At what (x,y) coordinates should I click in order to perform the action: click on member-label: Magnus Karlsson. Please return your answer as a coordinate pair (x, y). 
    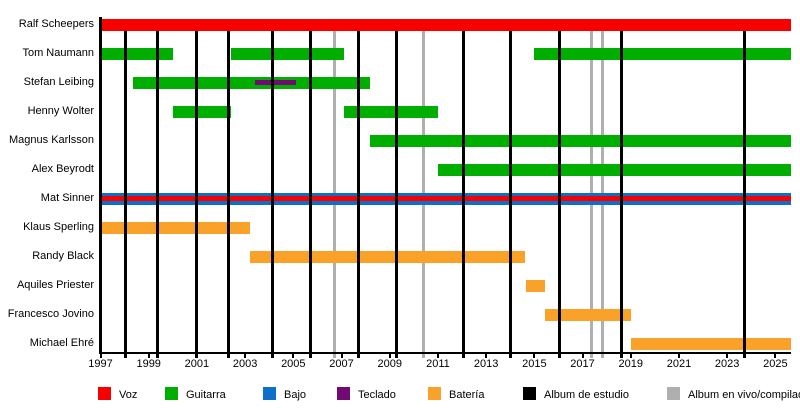
    Looking at the image, I should click on (51, 139).